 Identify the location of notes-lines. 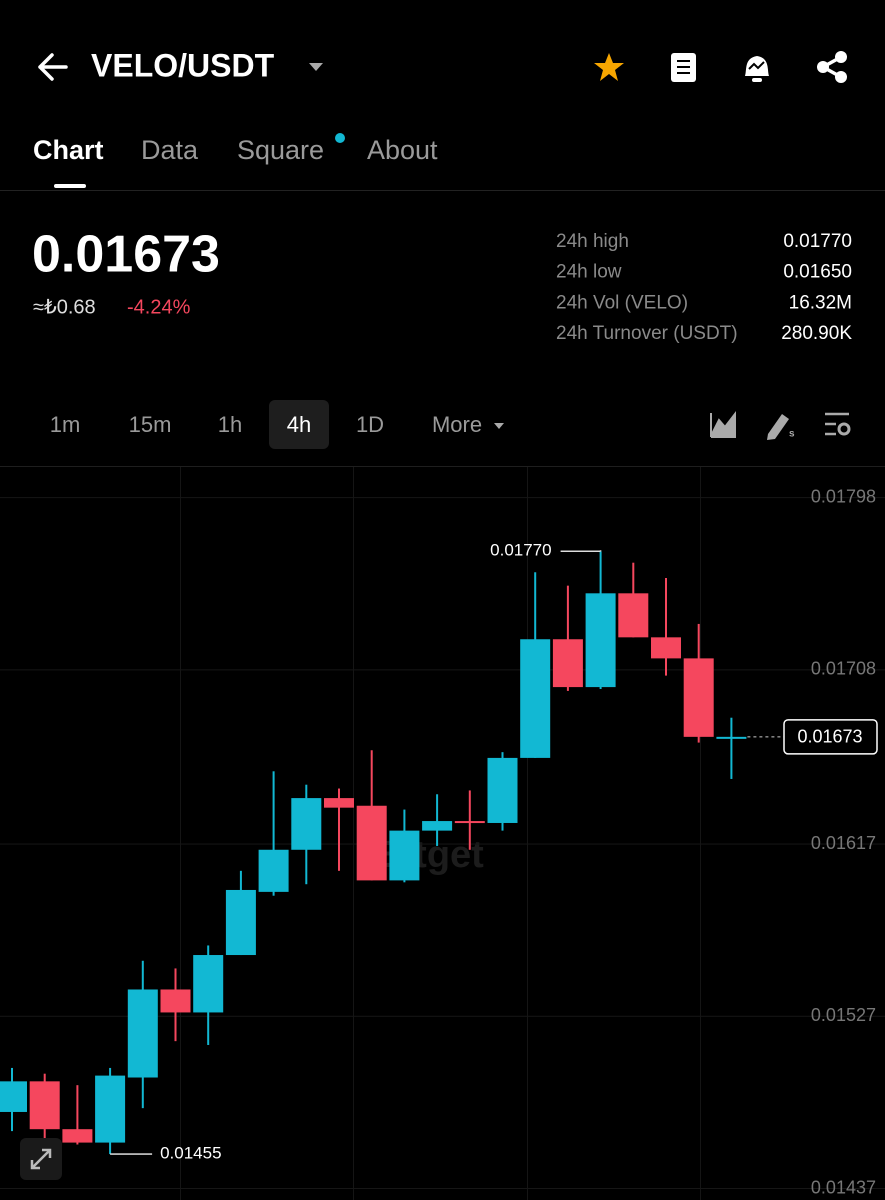
(683, 67).